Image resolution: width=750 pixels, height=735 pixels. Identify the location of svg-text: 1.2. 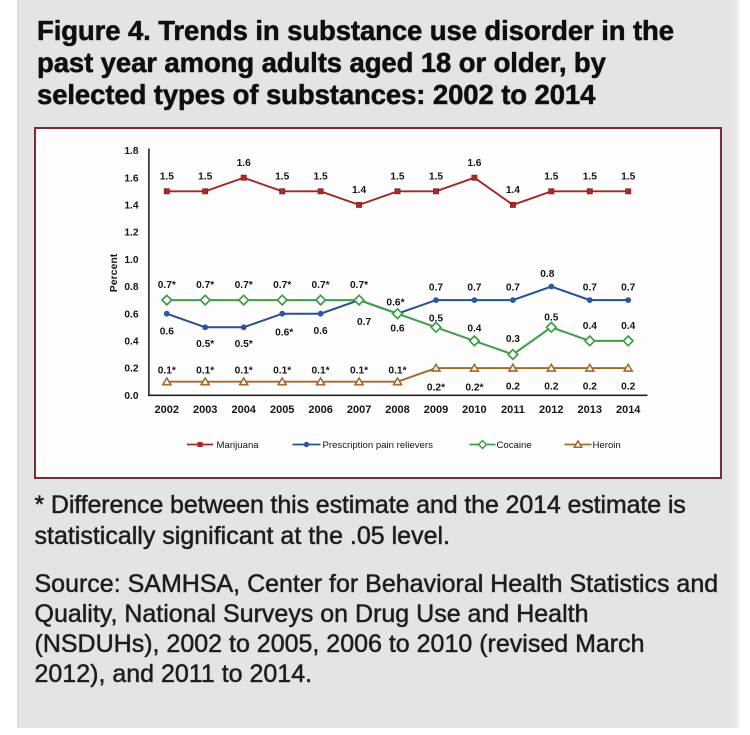
(131, 233).